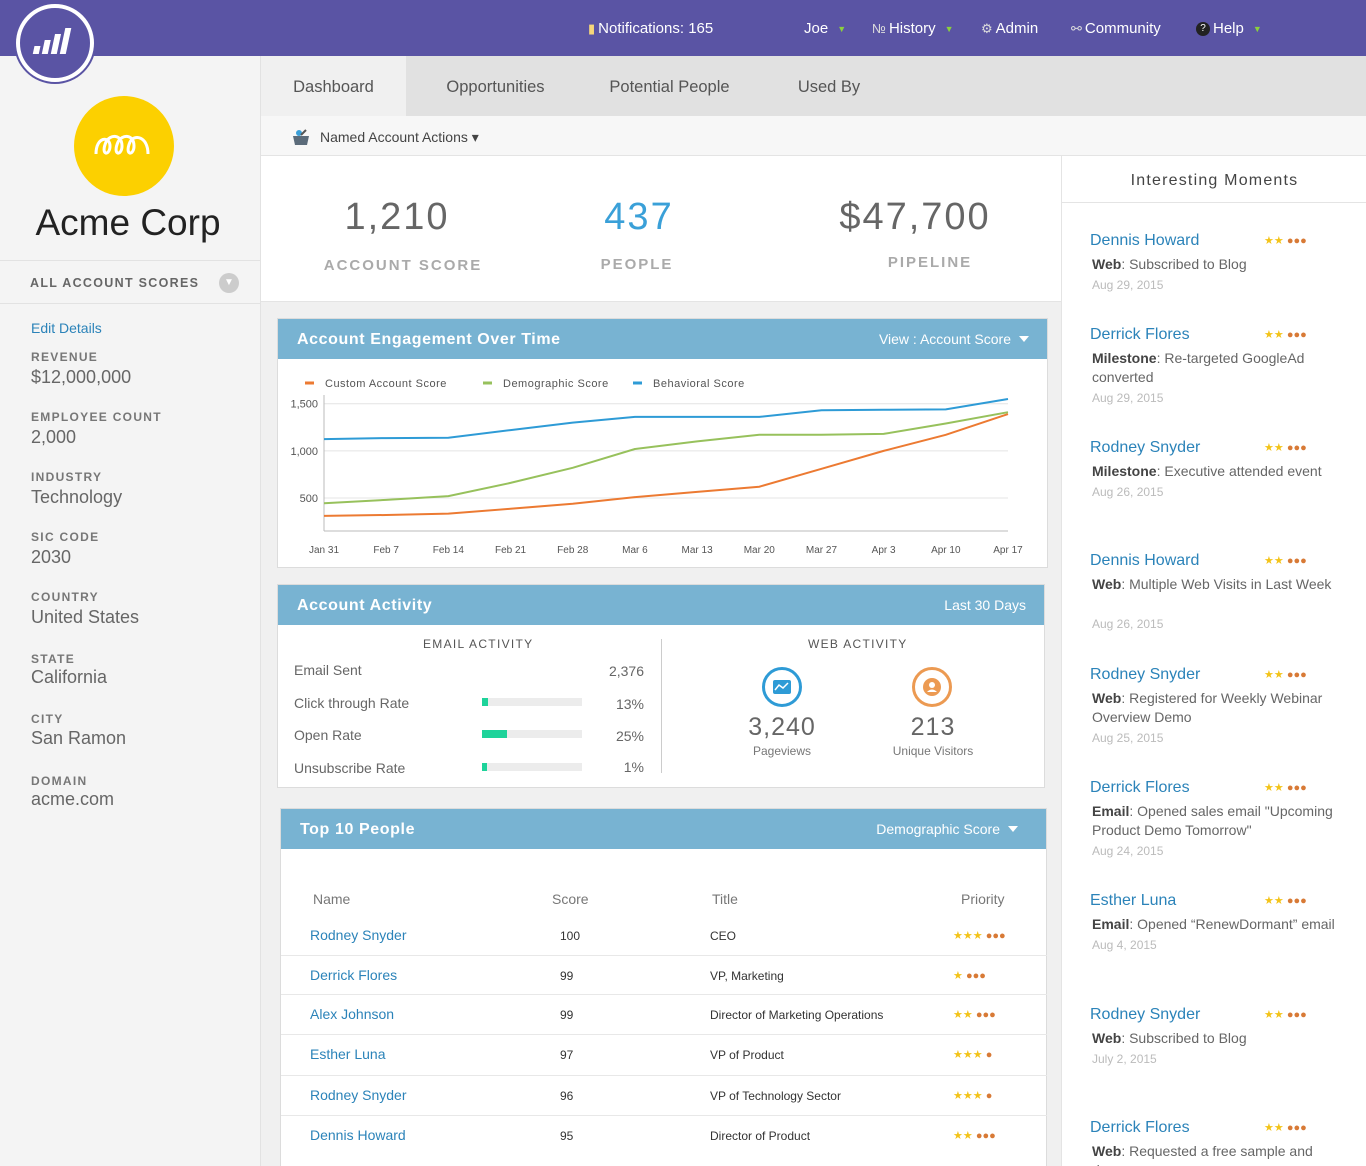 Image resolution: width=1366 pixels, height=1166 pixels. Describe the element at coordinates (938, 829) in the screenshot. I see `sort-label: Demographic Score` at that location.